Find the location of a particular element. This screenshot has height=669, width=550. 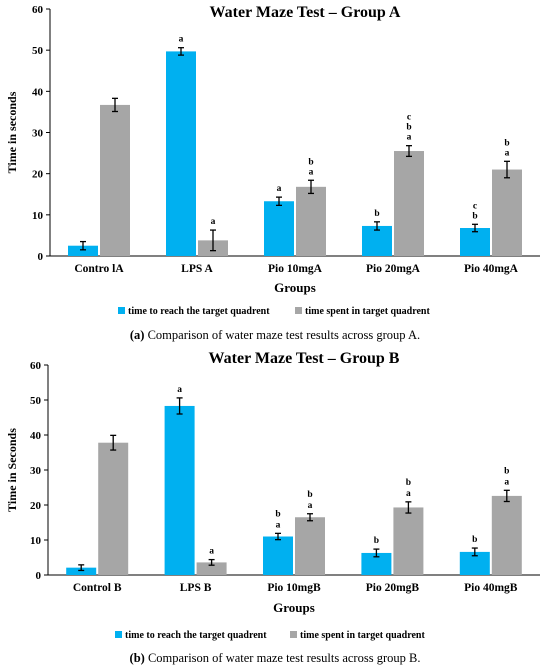

x-tick-label: Pio 40mgA is located at coordinates (491, 269).